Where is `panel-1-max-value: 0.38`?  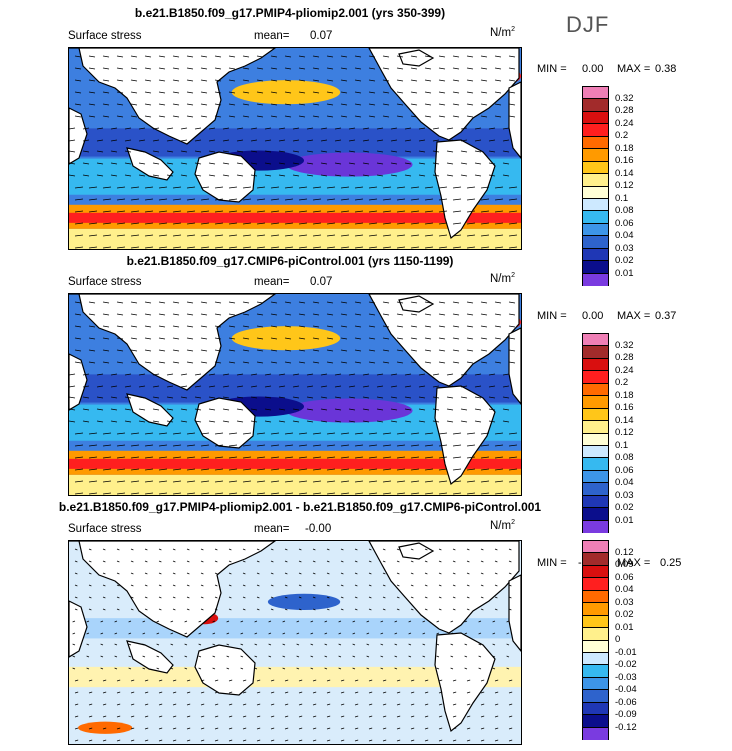
panel-1-max-value: 0.38 is located at coordinates (666, 69).